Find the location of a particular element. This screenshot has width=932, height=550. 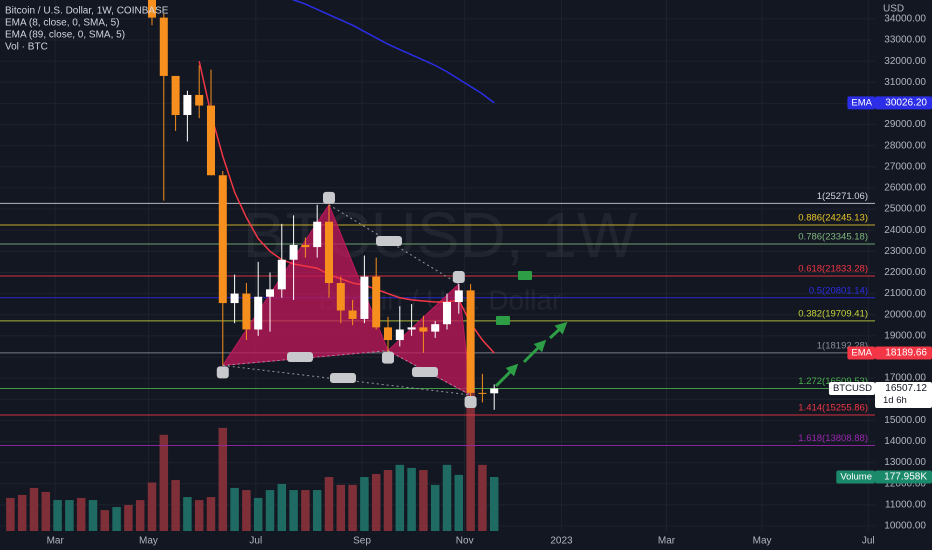

fib-label: 0.5(20801.14) is located at coordinates (838, 290).